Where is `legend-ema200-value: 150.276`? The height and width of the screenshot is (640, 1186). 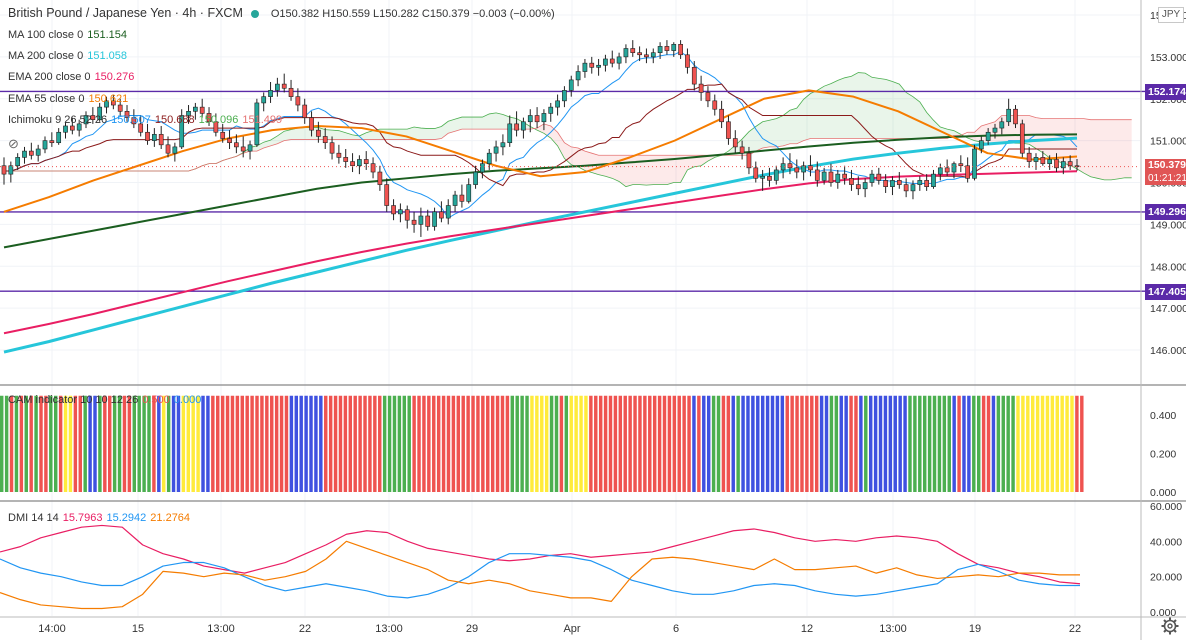 legend-ema200-value: 150.276 is located at coordinates (114, 77).